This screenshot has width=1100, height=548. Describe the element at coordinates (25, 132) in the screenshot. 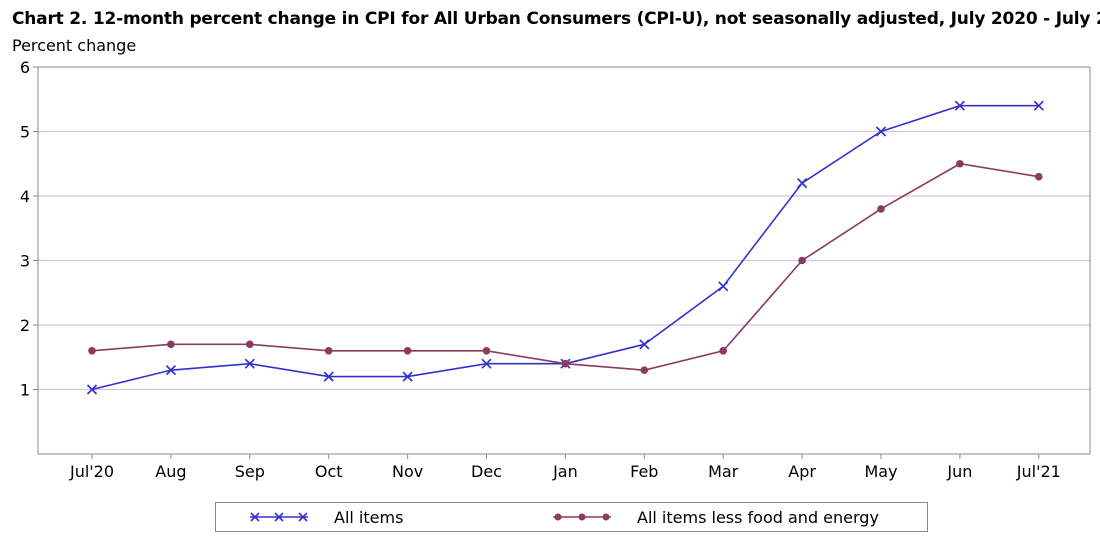

I see `ytick-label-5: 5` at that location.